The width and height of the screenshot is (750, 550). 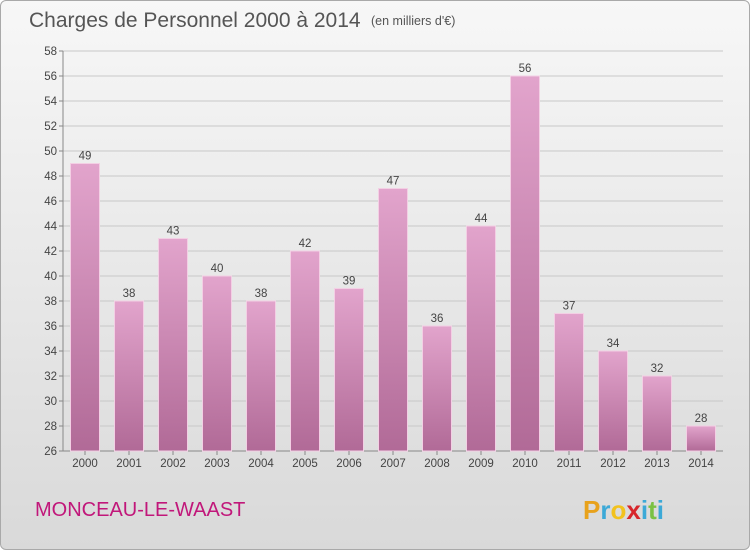 What do you see at coordinates (525, 464) in the screenshot?
I see `x-tick-label-2010: 2010` at bounding box center [525, 464].